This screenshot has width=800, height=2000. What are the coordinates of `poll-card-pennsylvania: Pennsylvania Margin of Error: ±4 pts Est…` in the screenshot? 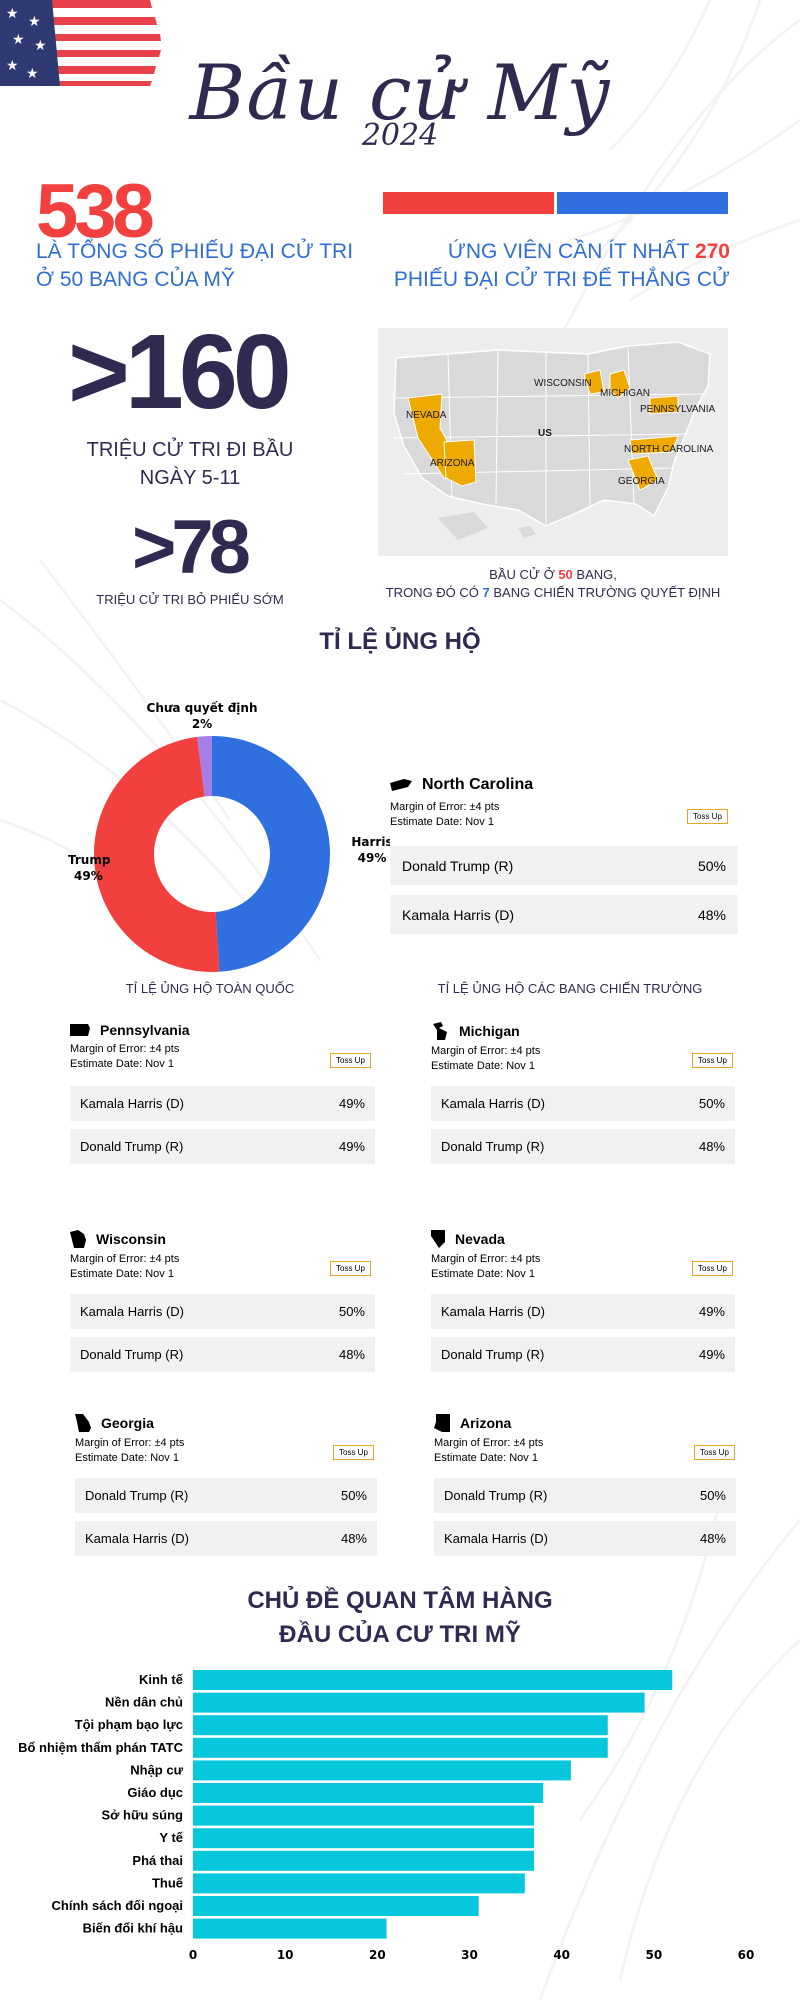 It's located at (222, 1094).